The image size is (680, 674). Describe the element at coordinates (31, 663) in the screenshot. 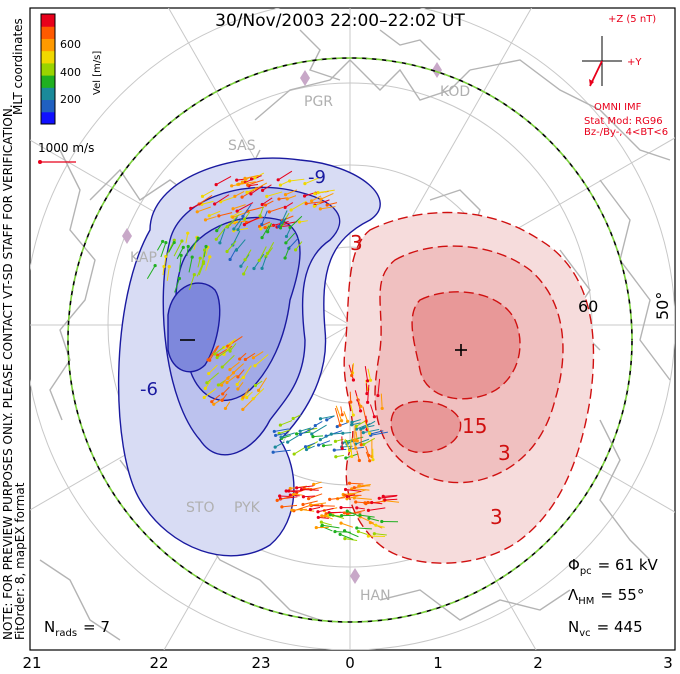

I see `mlt-tick-label: 21` at that location.